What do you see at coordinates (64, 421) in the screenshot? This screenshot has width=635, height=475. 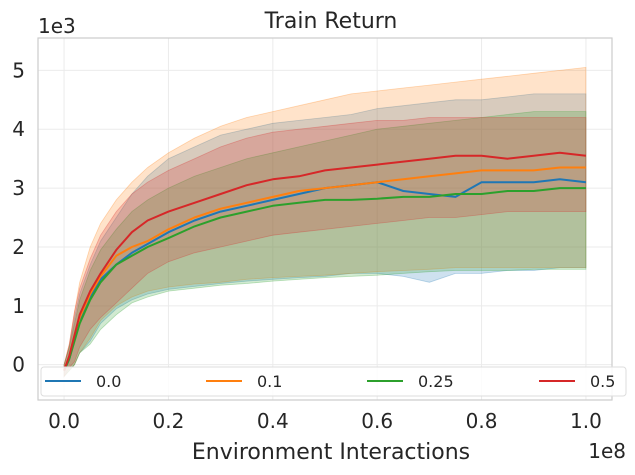 I see `x-tick-label: 0.0` at bounding box center [64, 421].